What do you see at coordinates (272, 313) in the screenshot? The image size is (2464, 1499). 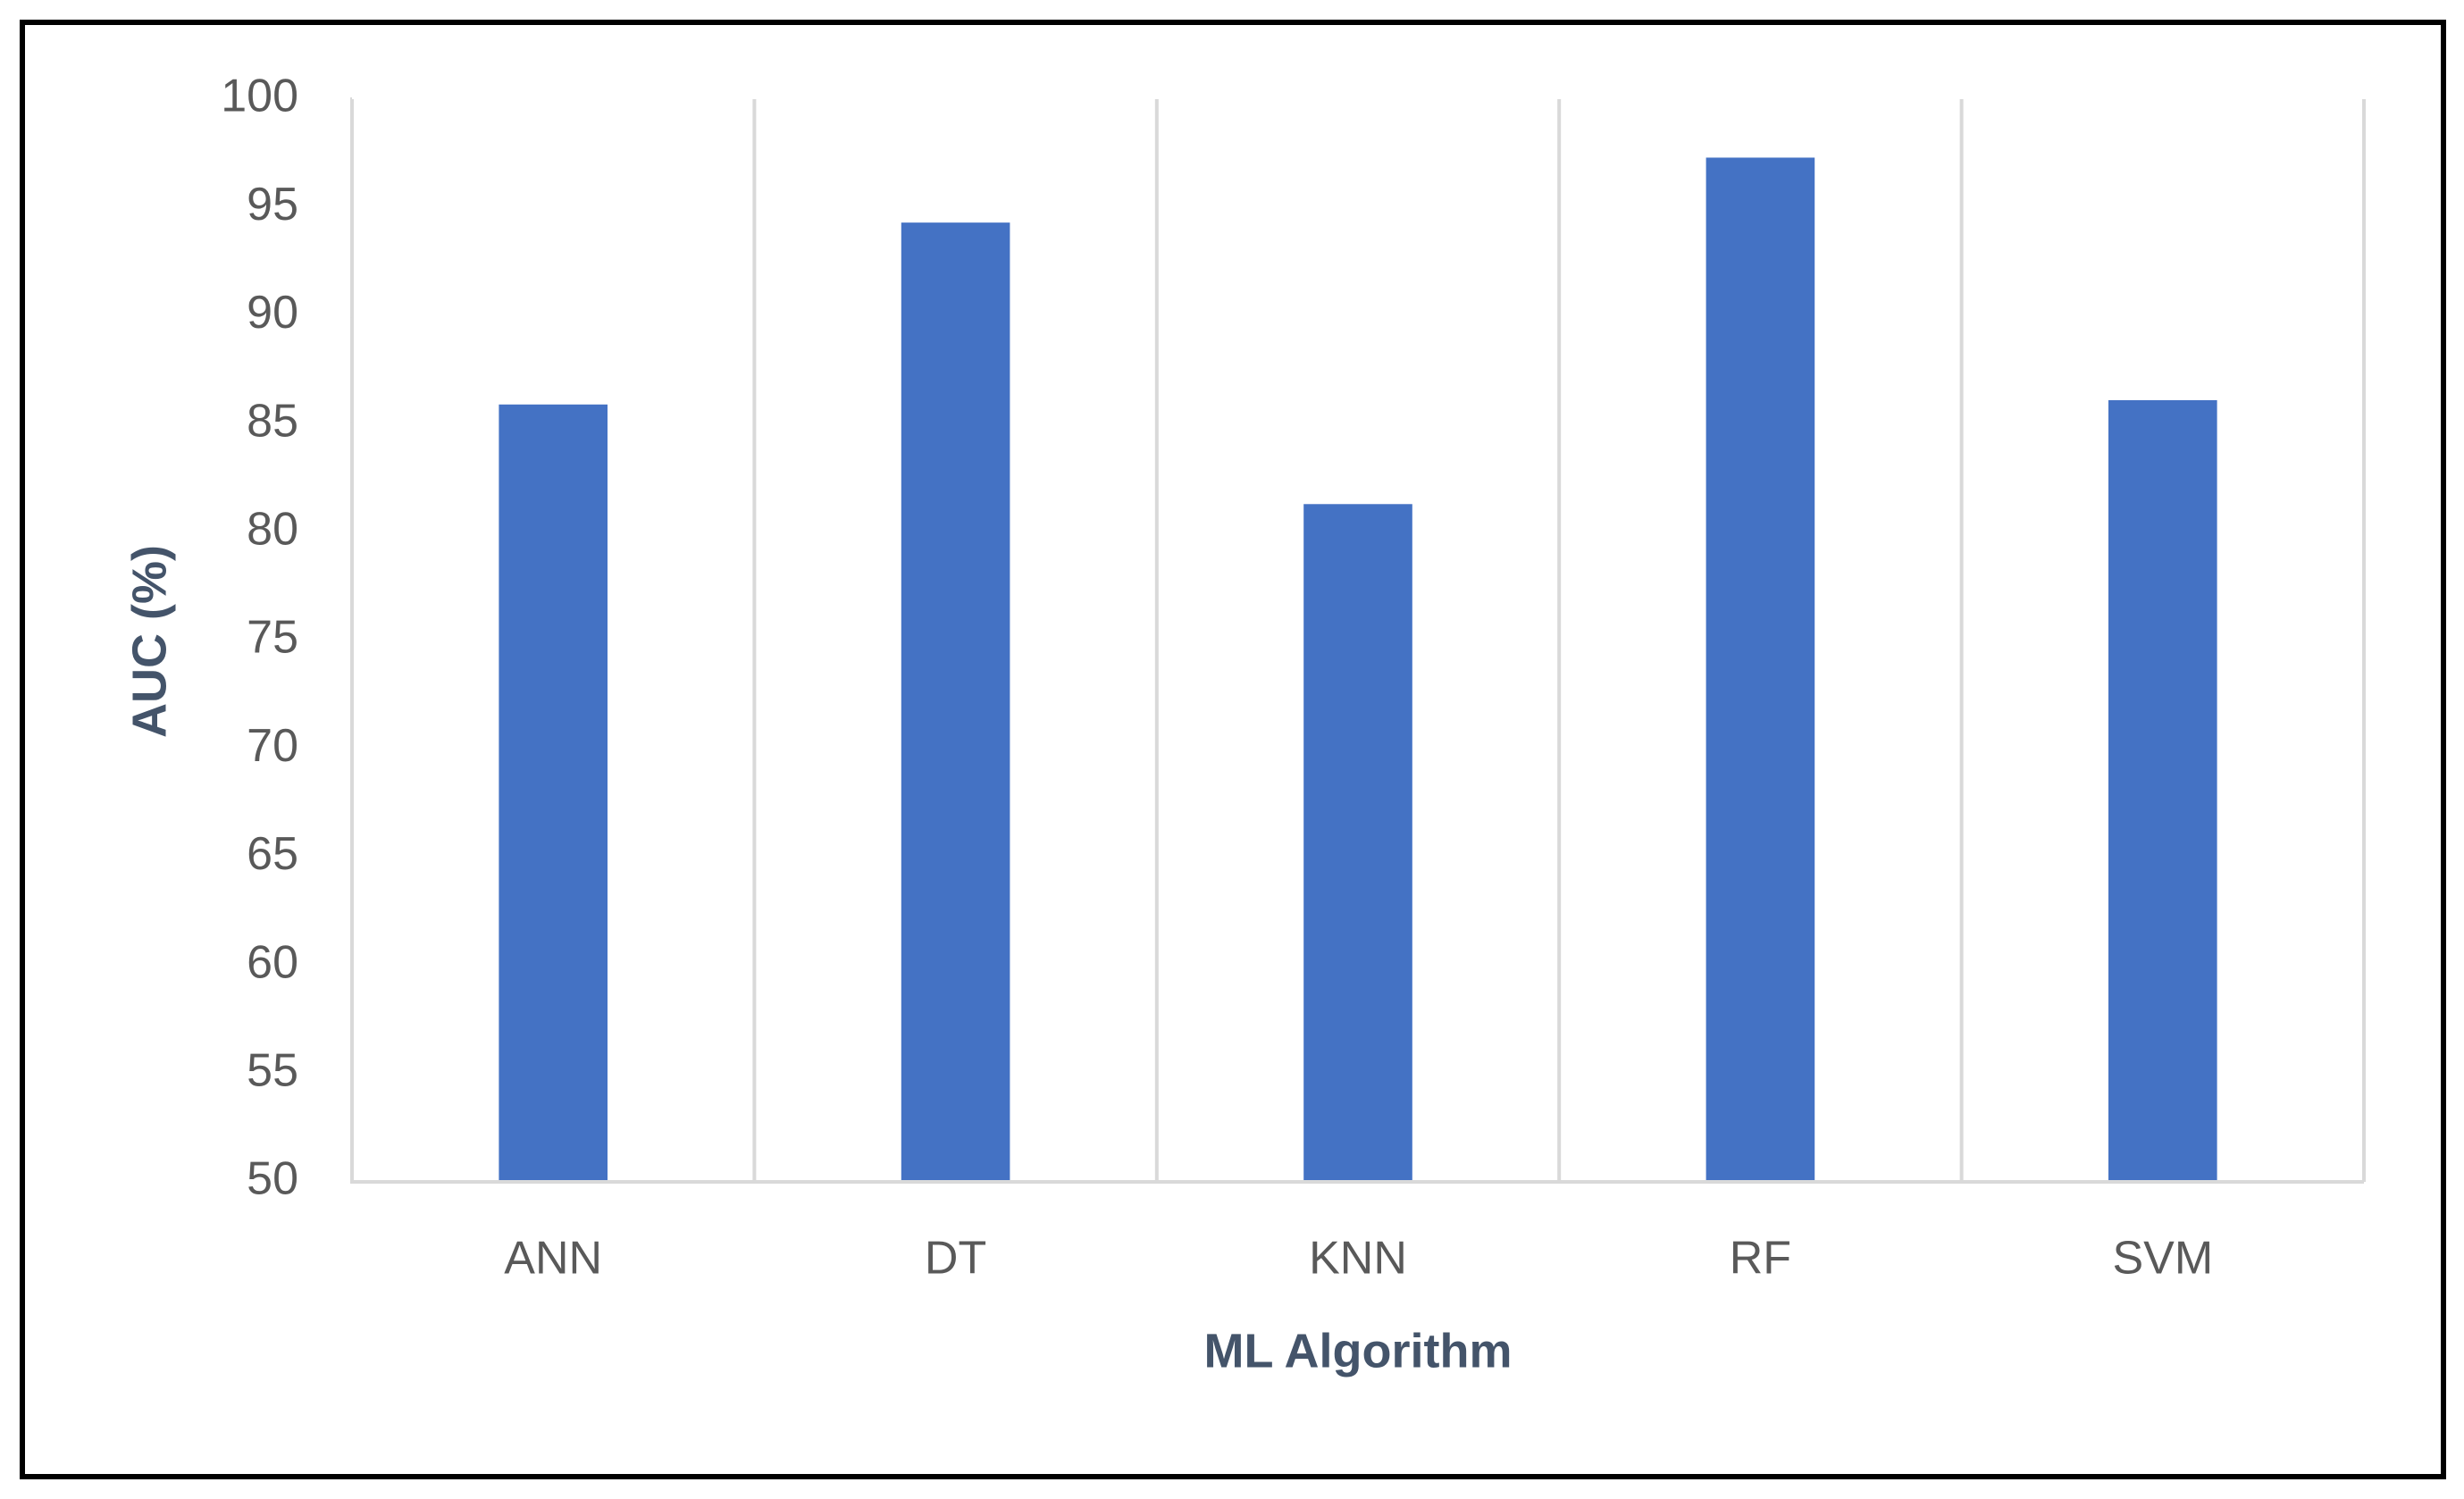 I see `y-tick-label: 90` at bounding box center [272, 313].